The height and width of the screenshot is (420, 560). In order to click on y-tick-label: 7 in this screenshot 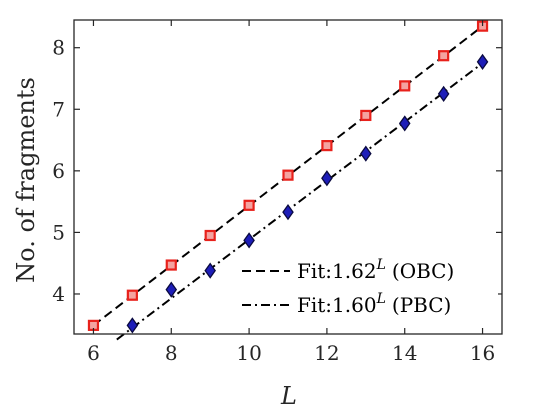, I will do `click(58, 109)`.